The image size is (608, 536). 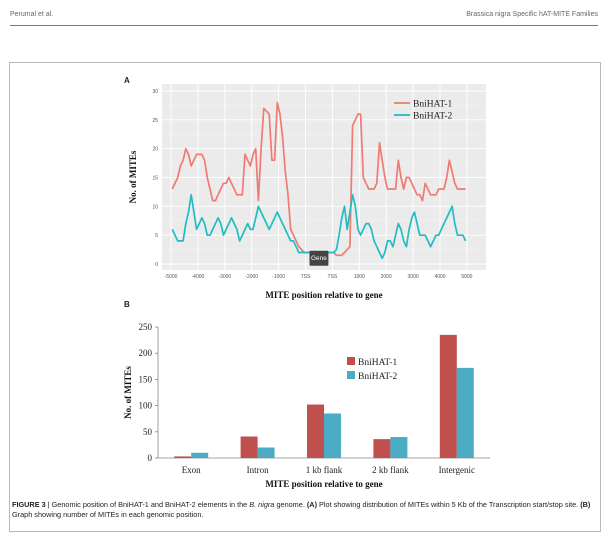 What do you see at coordinates (585, 504) in the screenshot?
I see `caption-panel-b-label: (B)` at bounding box center [585, 504].